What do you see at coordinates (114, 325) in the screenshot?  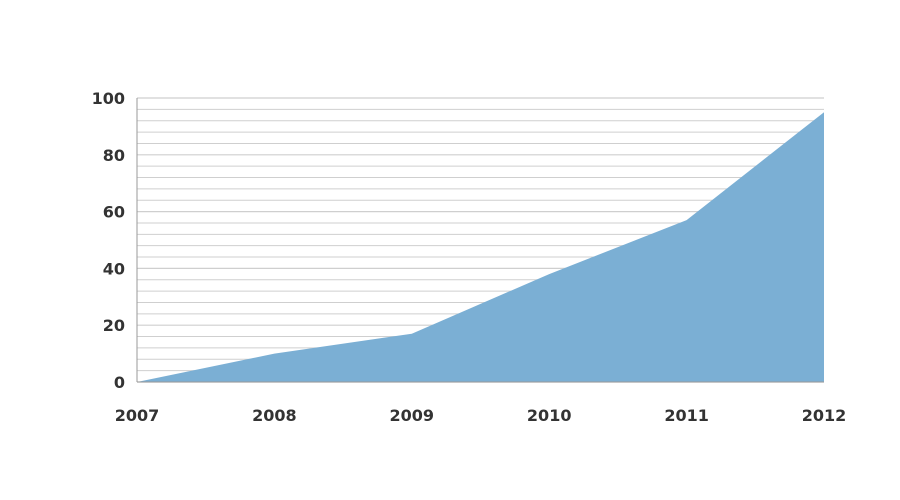 I see `y-tick-label: 20` at bounding box center [114, 325].